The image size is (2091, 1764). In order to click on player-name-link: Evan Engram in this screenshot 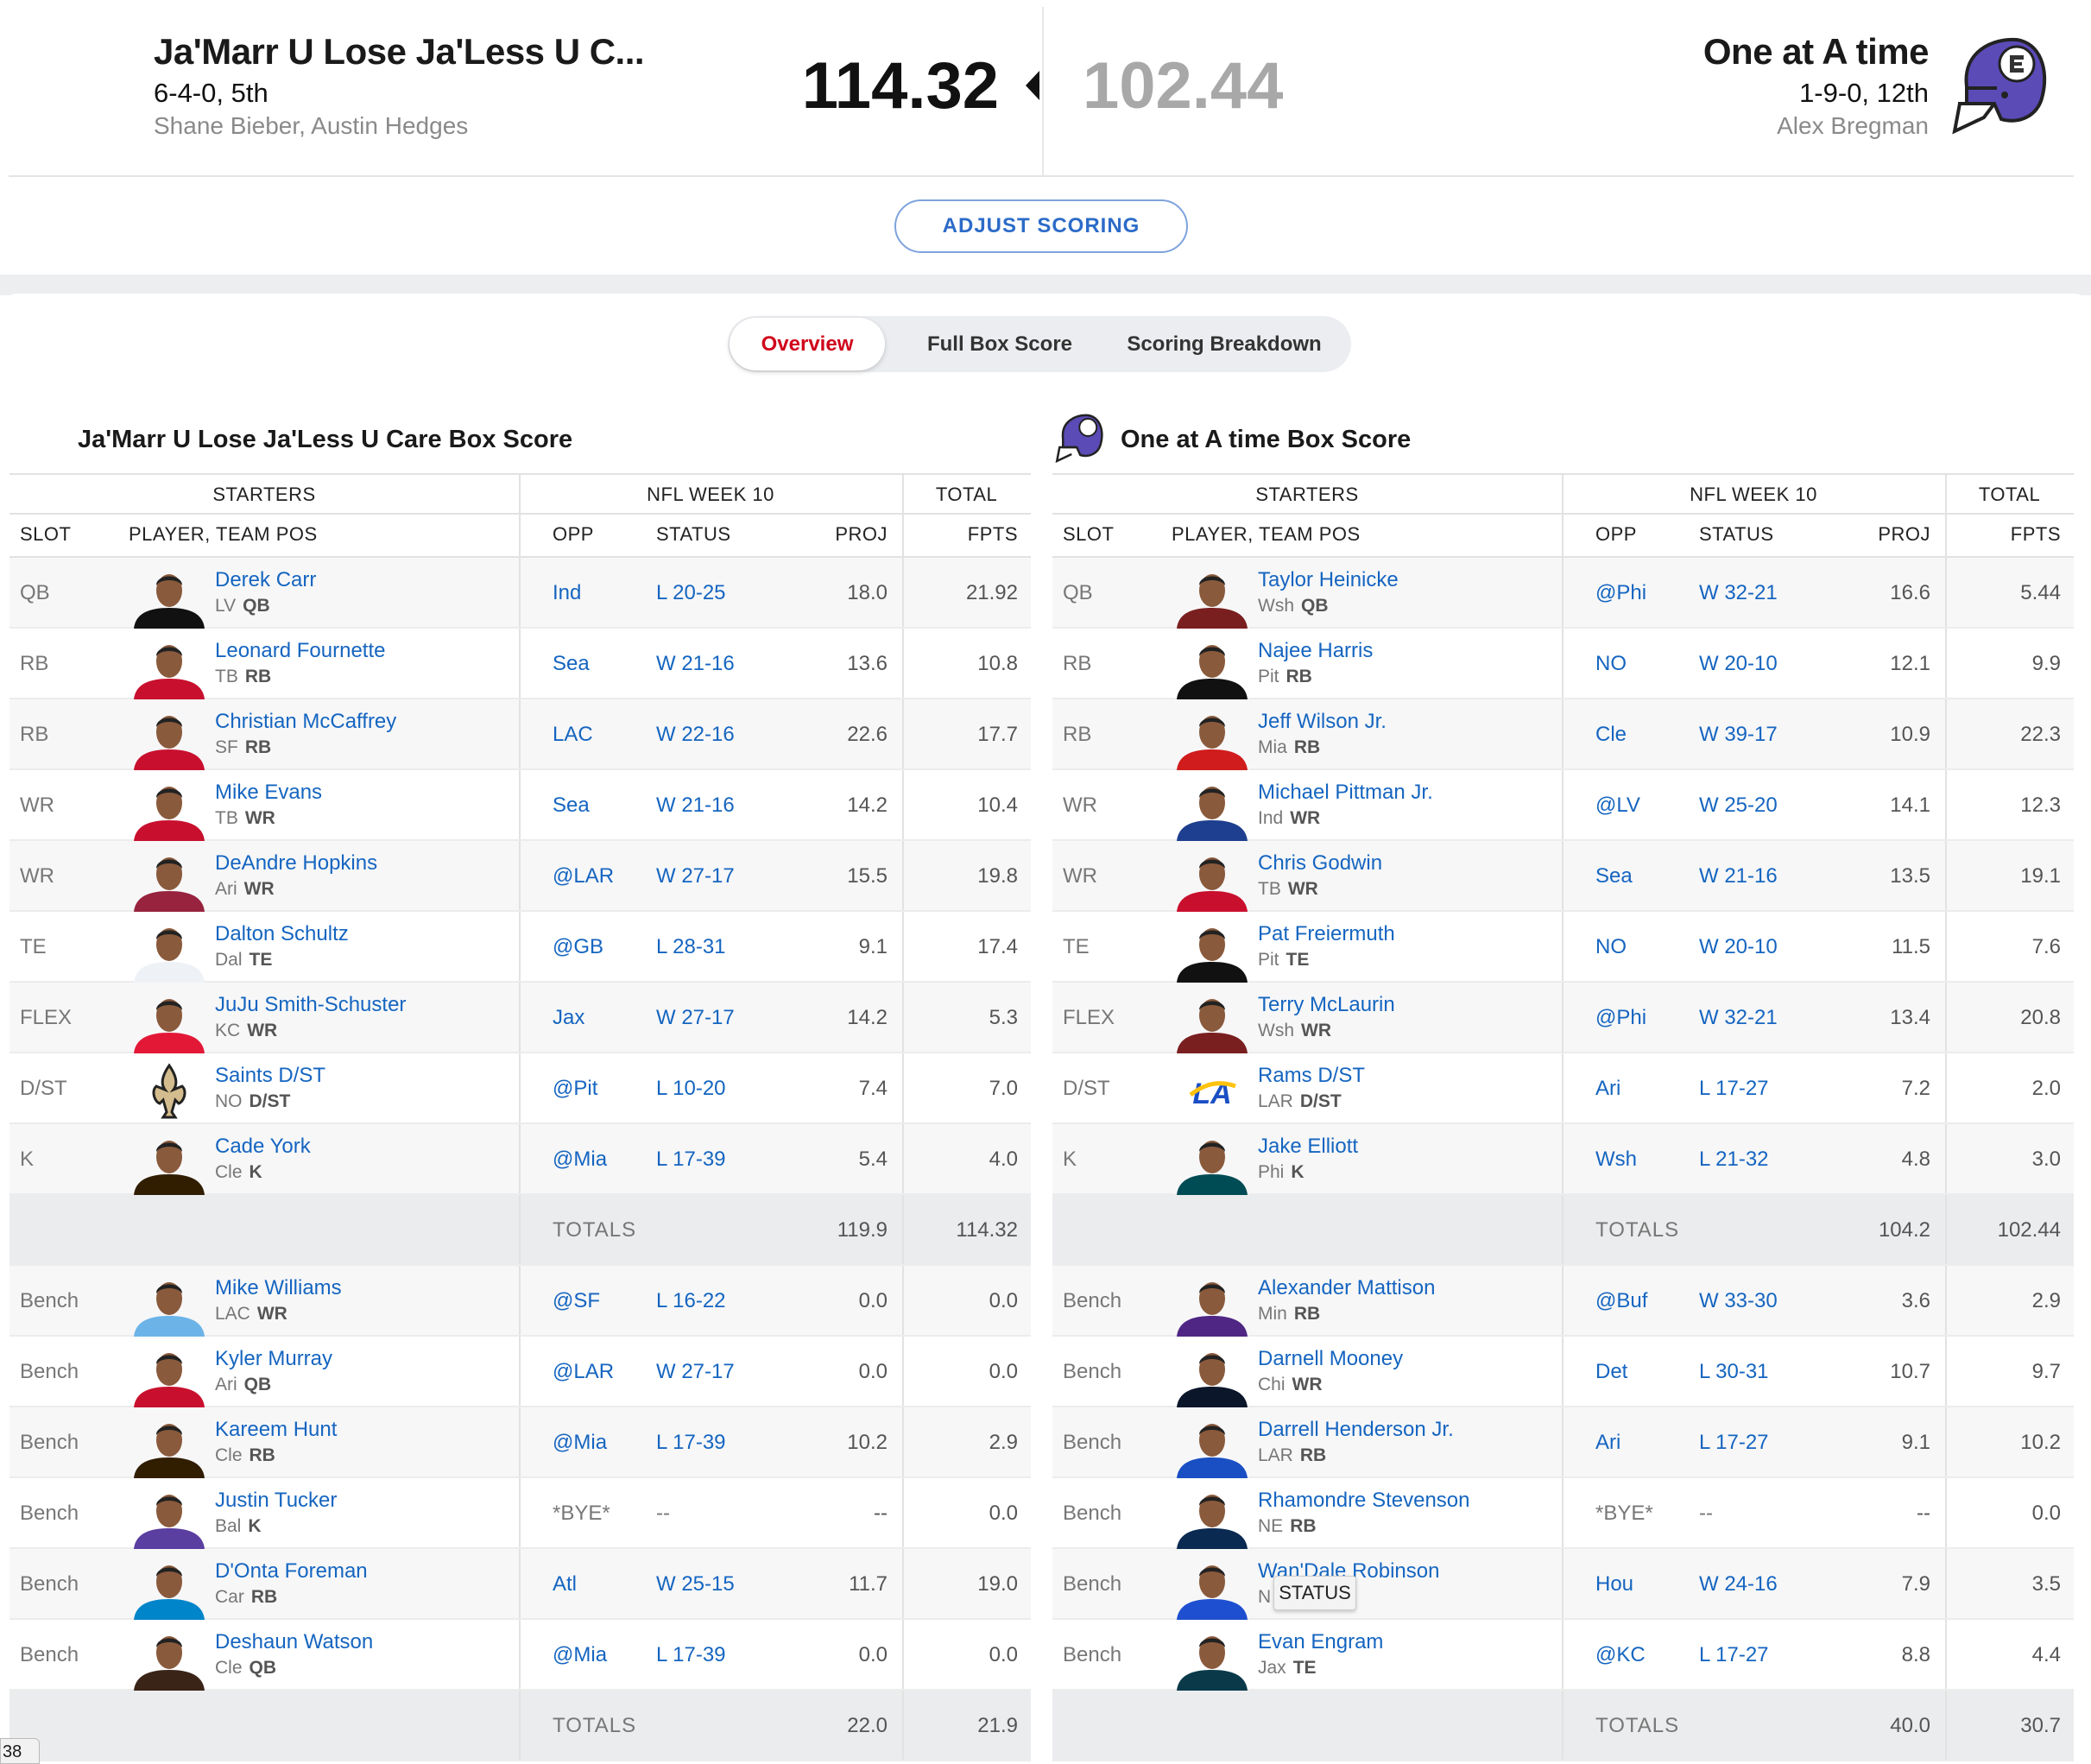, I will do `click(1321, 1641)`.